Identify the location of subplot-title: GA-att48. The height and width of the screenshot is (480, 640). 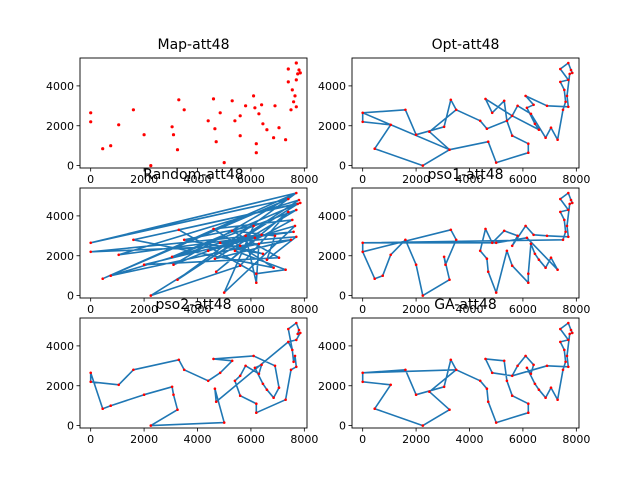
(465, 305).